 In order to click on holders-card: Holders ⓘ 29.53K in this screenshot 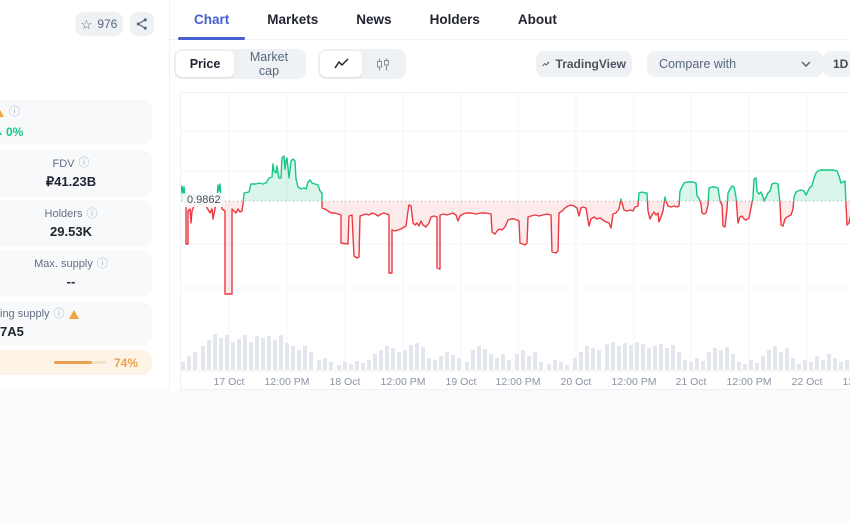, I will do `click(76, 223)`.